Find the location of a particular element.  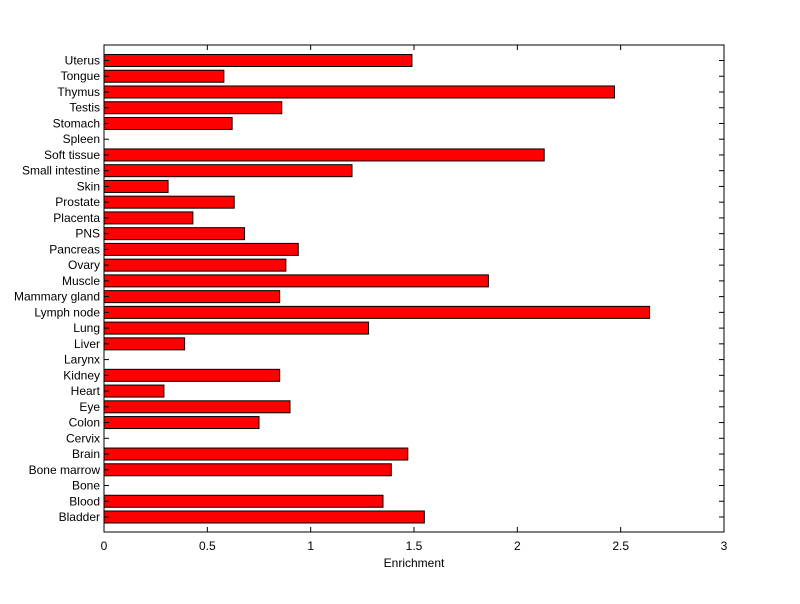

bar-soft-tissue is located at coordinates (324, 155).